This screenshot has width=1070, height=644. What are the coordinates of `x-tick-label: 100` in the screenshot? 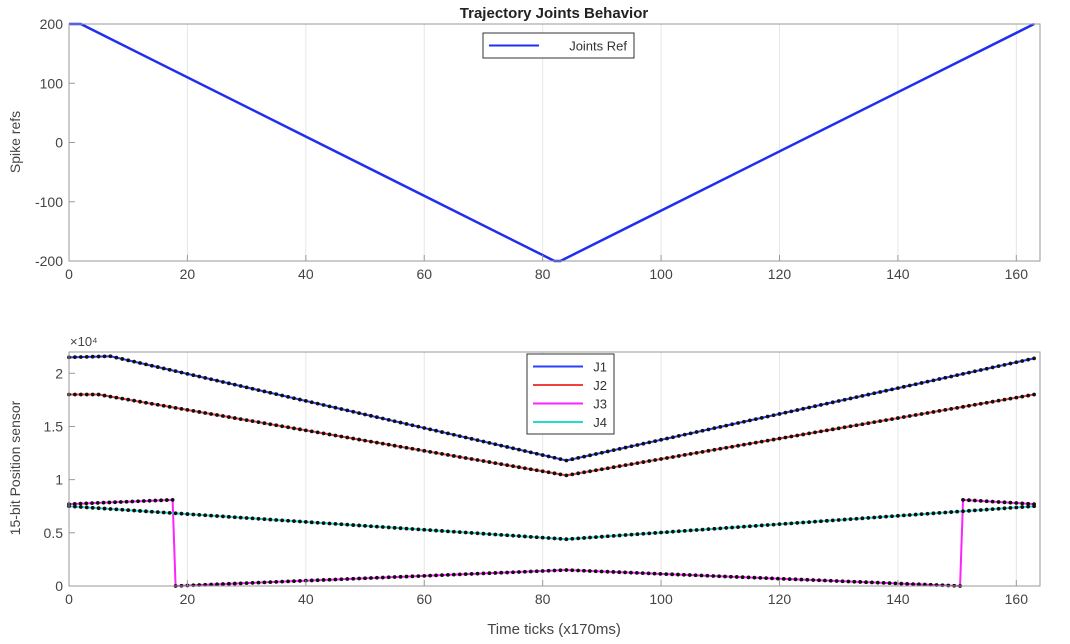 It's located at (661, 274).